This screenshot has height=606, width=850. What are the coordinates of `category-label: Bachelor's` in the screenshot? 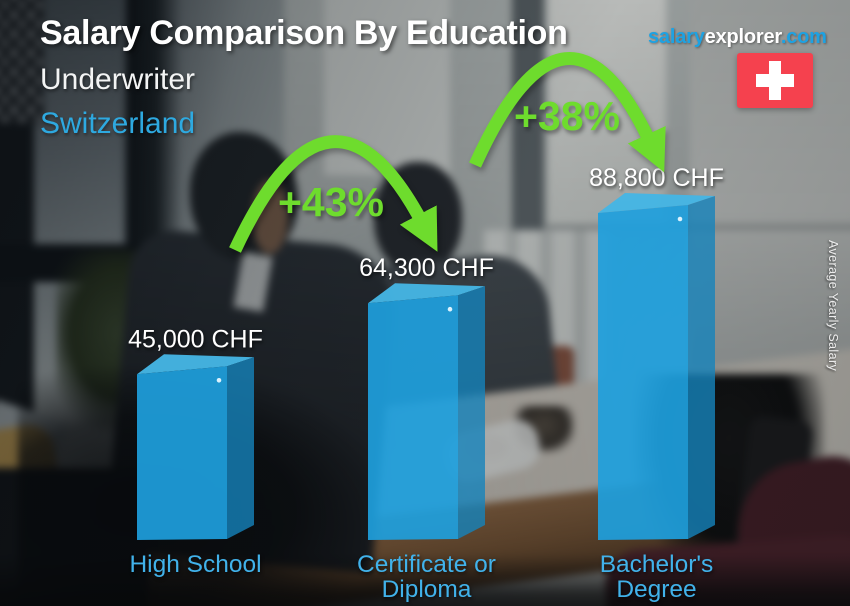 It's located at (657, 564).